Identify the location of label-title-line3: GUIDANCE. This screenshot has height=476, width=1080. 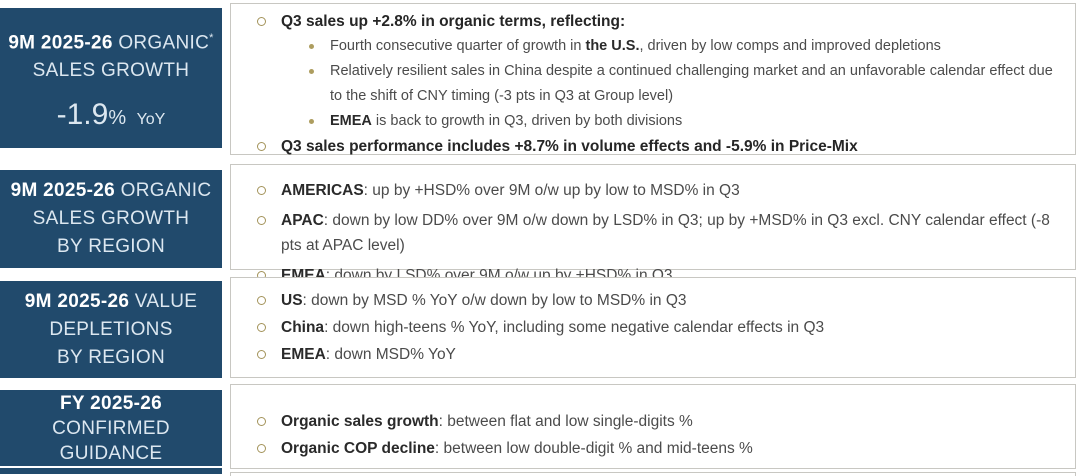
(111, 453).